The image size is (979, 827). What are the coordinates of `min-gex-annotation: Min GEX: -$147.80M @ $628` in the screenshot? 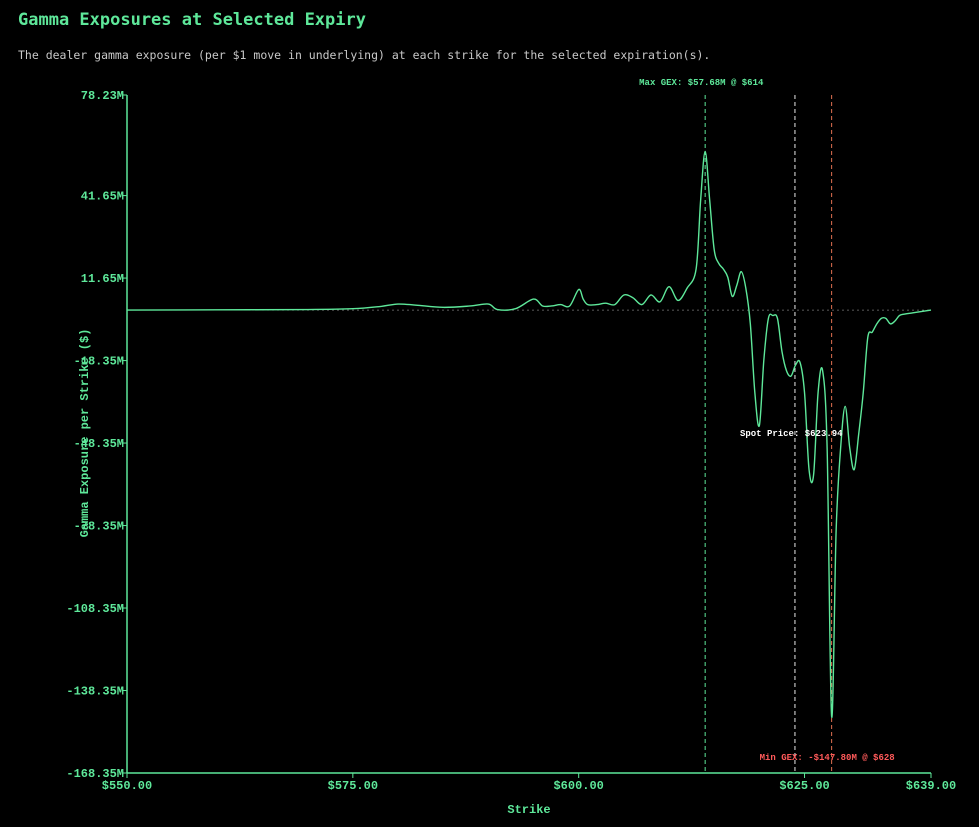 It's located at (827, 758).